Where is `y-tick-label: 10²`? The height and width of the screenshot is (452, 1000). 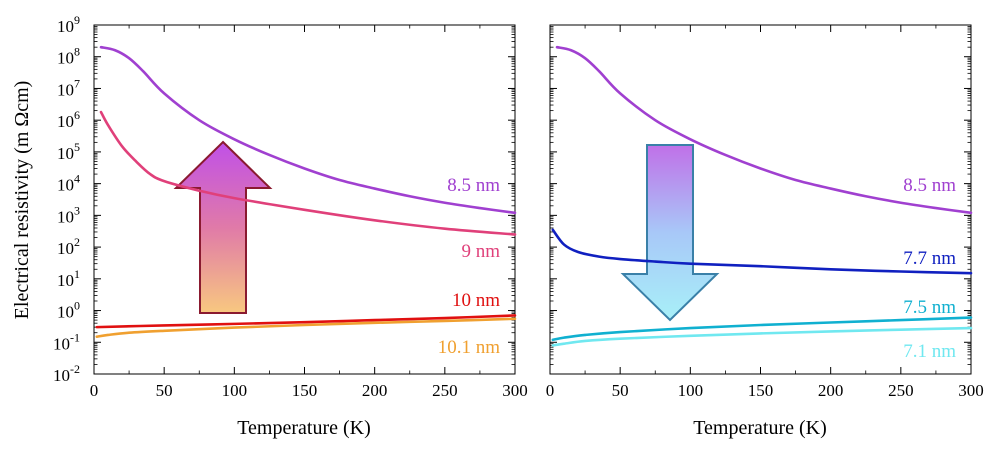 y-tick-label: 10² is located at coordinates (68, 246).